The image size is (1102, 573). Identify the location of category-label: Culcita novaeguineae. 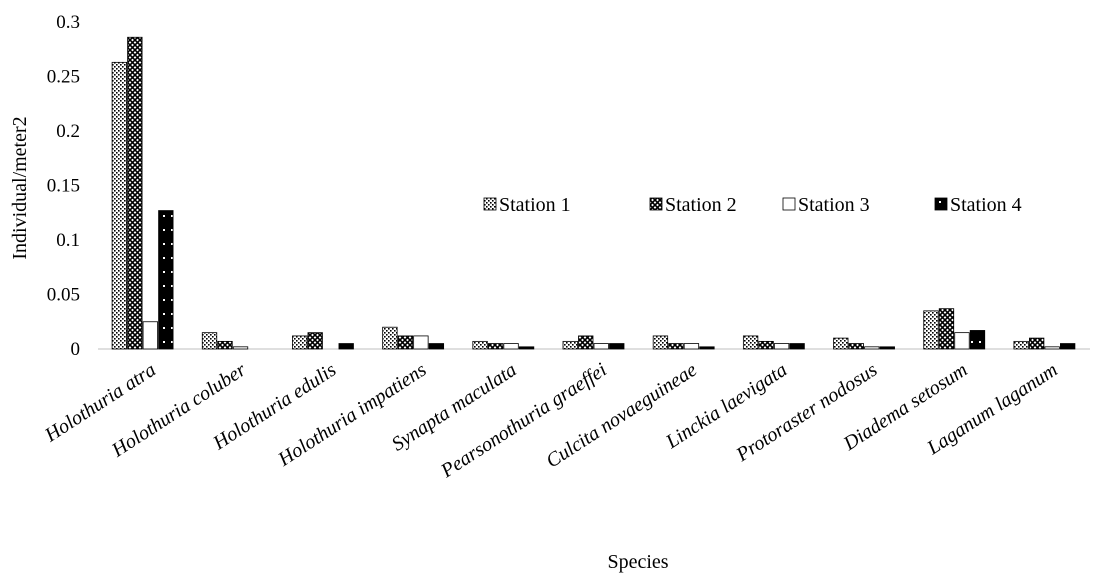
(621, 416).